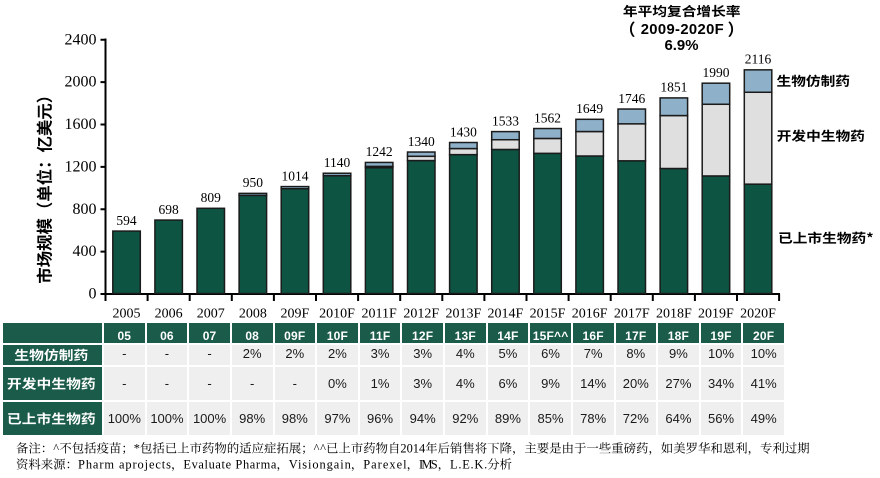  Describe the element at coordinates (85, 209) in the screenshot. I see `svg-text: 800` at that location.